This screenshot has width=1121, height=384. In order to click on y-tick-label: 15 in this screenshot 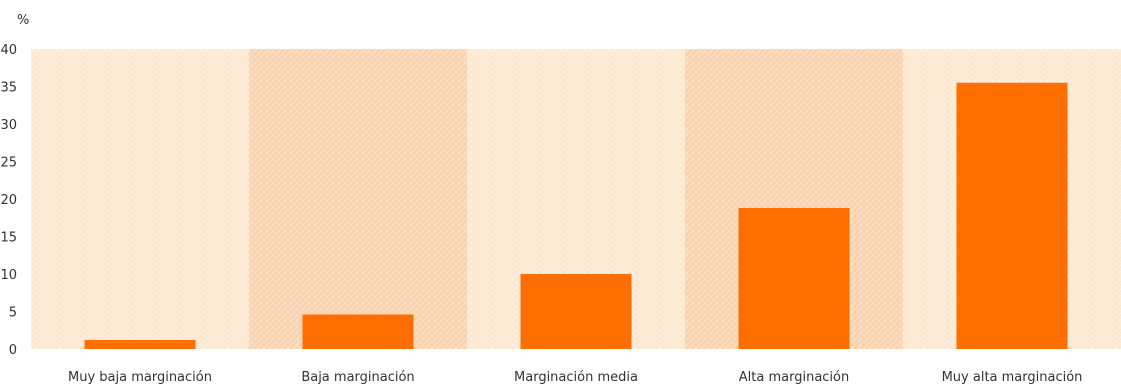, I will do `click(8, 238)`.